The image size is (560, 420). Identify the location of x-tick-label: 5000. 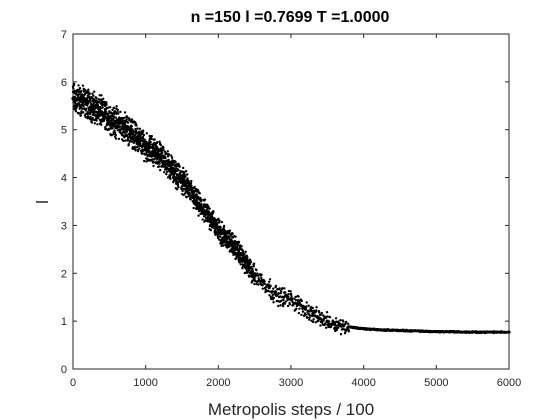
(436, 383).